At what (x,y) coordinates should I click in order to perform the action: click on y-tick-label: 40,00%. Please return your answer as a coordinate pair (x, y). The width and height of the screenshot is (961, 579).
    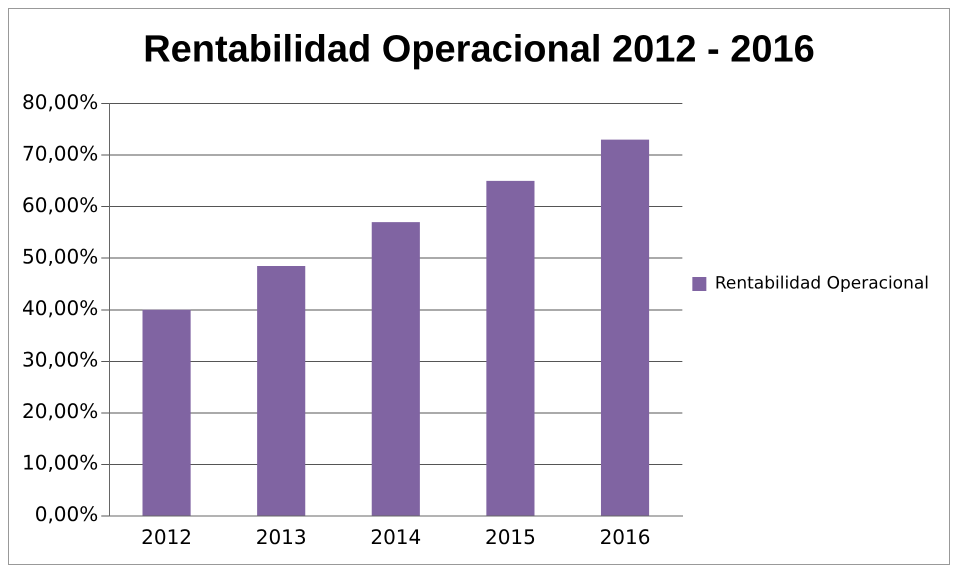
    Looking at the image, I should click on (60, 308).